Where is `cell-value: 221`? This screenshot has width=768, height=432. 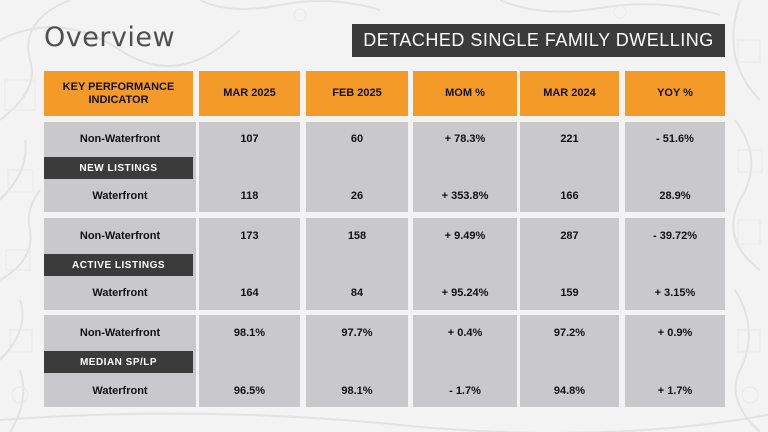
cell-value: 221 is located at coordinates (569, 139).